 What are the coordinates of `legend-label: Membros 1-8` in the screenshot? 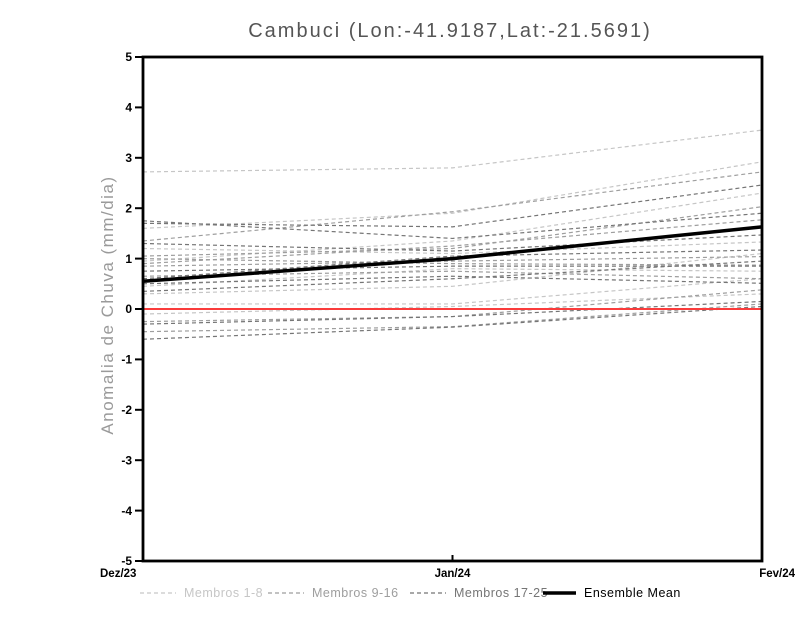 It's located at (223, 593).